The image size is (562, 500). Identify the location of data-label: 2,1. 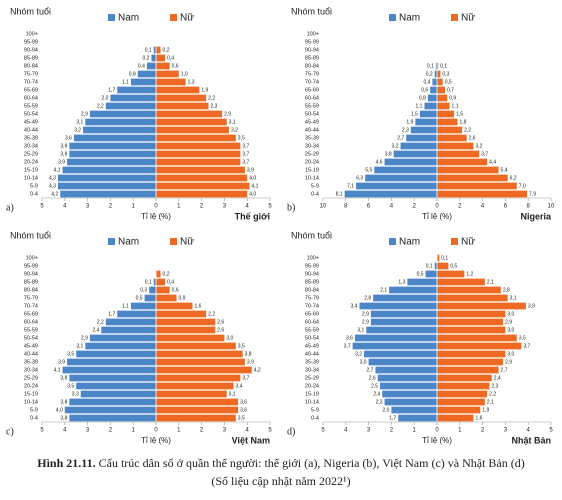
(490, 402).